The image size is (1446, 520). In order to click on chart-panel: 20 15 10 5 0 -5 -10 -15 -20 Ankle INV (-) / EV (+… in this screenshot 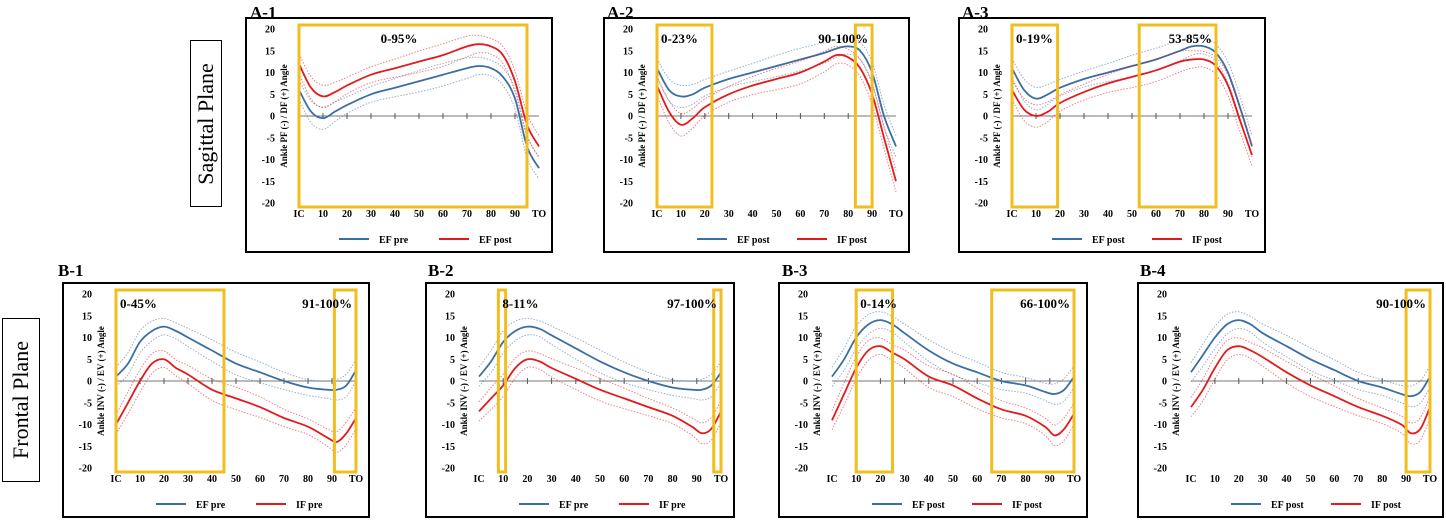, I will do `click(216, 400)`.